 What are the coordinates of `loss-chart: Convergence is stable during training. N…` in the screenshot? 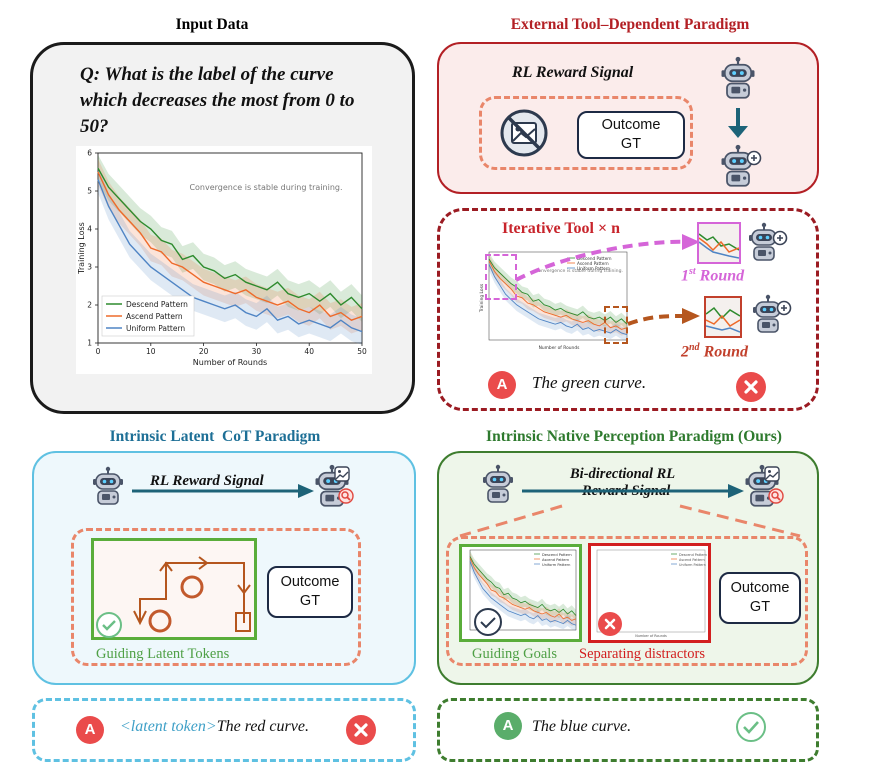 It's located at (222, 258).